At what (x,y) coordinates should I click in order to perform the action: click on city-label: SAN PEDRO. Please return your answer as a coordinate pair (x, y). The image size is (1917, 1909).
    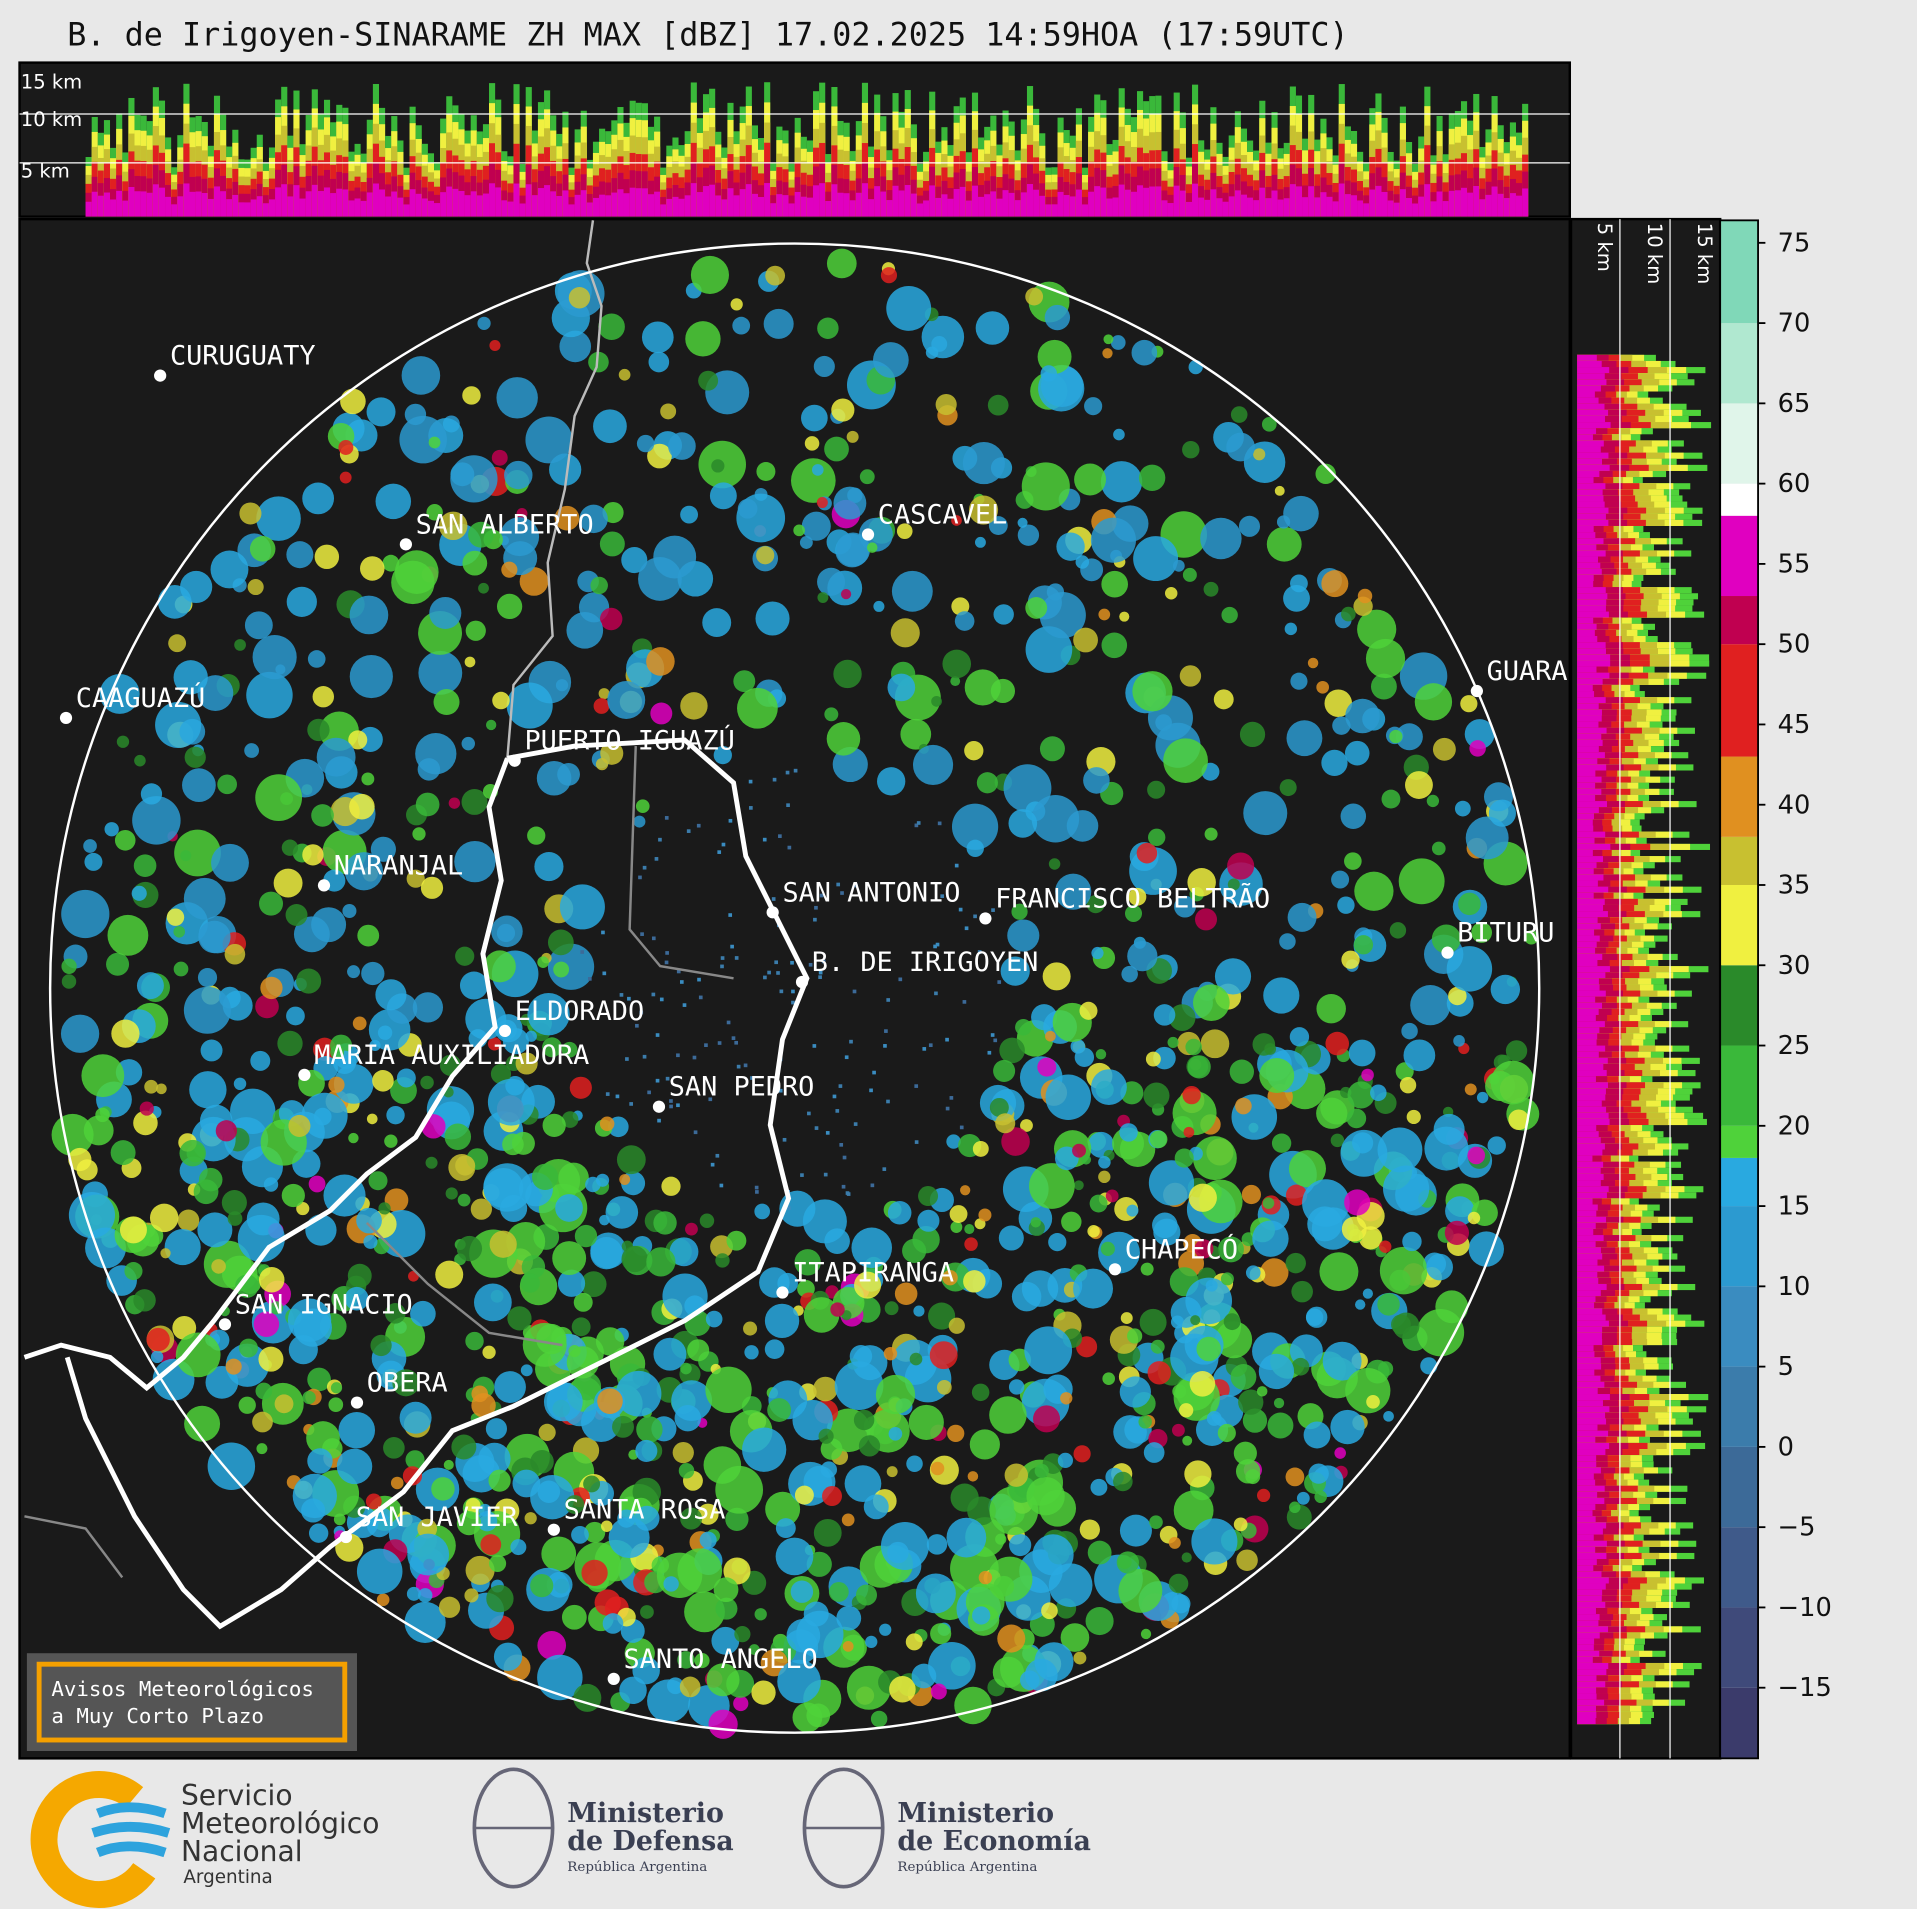
    Looking at the image, I should click on (742, 1087).